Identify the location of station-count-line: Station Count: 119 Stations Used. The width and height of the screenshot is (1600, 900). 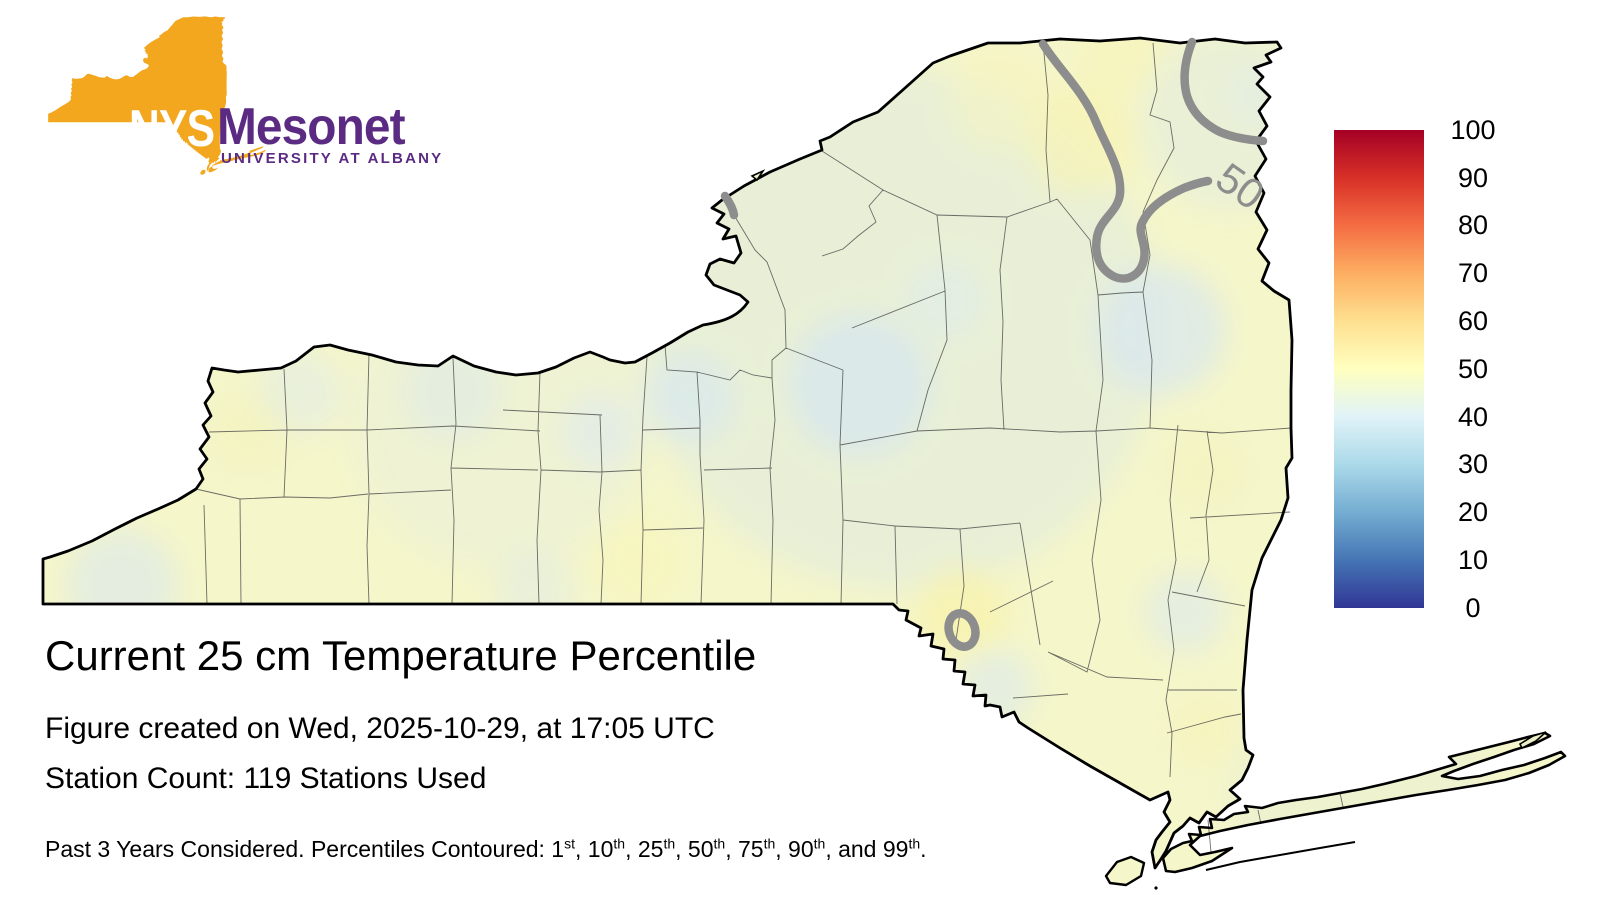
(266, 778).